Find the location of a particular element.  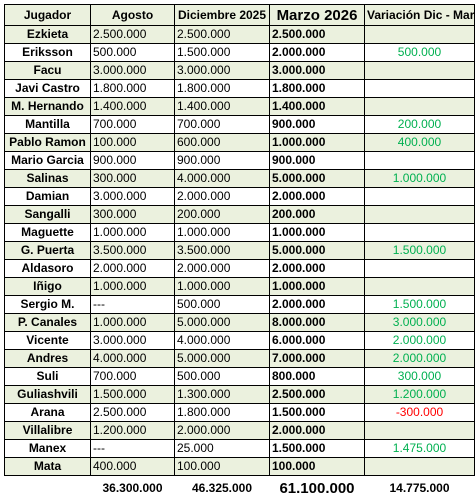

header-variation: Variación Dic - Mar is located at coordinates (420, 15).